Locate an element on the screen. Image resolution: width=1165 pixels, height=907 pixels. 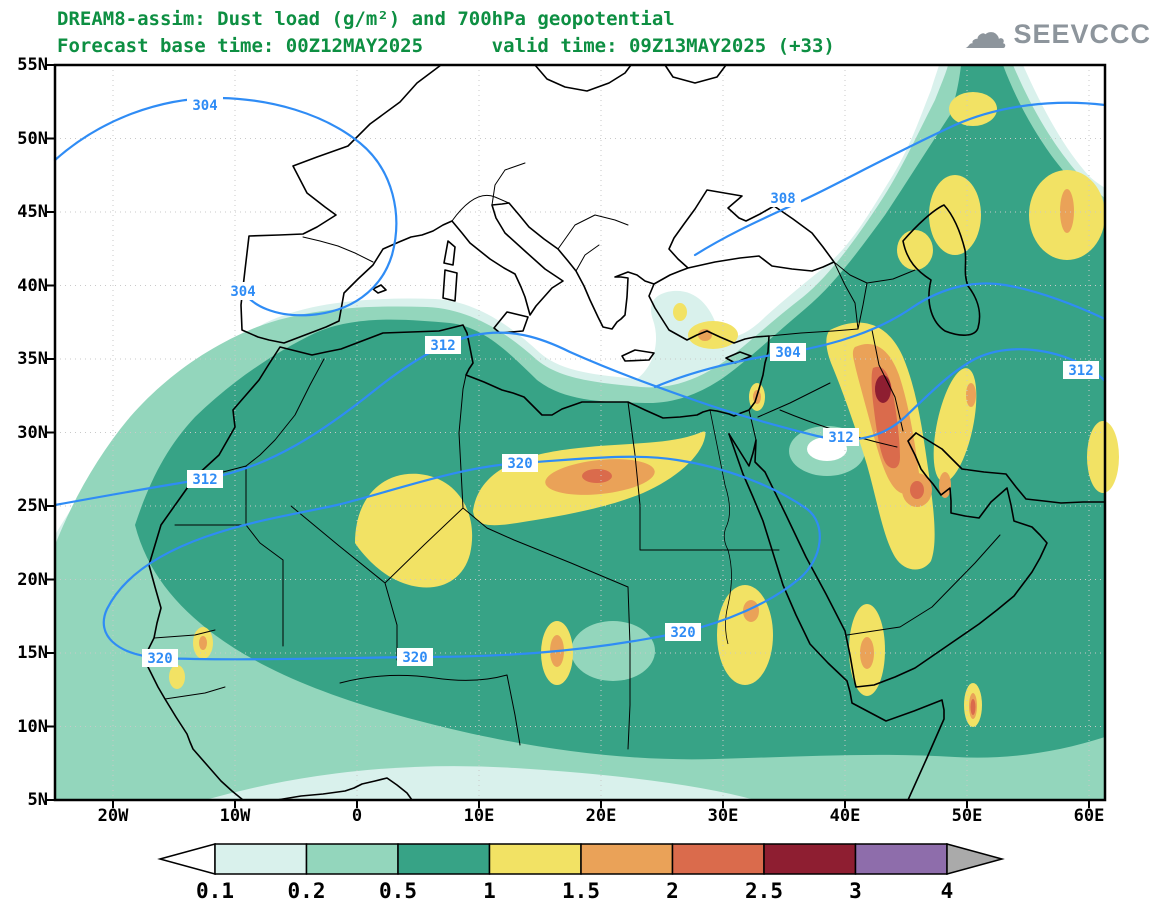
dust-region-1.5-east-caspian is located at coordinates (1067, 211).